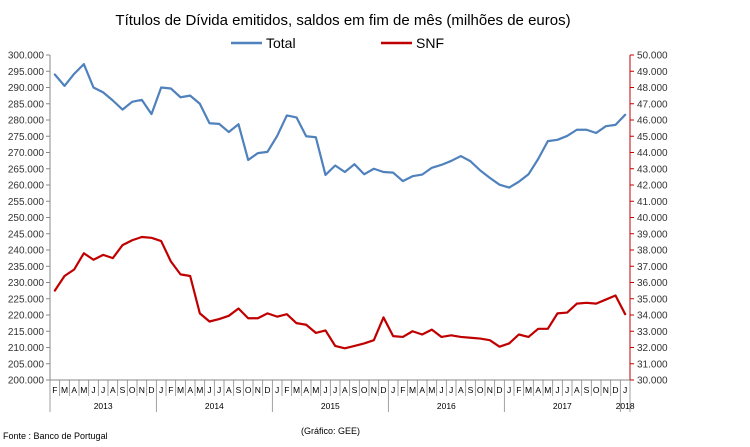 The image size is (750, 447). What do you see at coordinates (26, 186) in the screenshot?
I see `left-tick-label: 260.000` at bounding box center [26, 186].